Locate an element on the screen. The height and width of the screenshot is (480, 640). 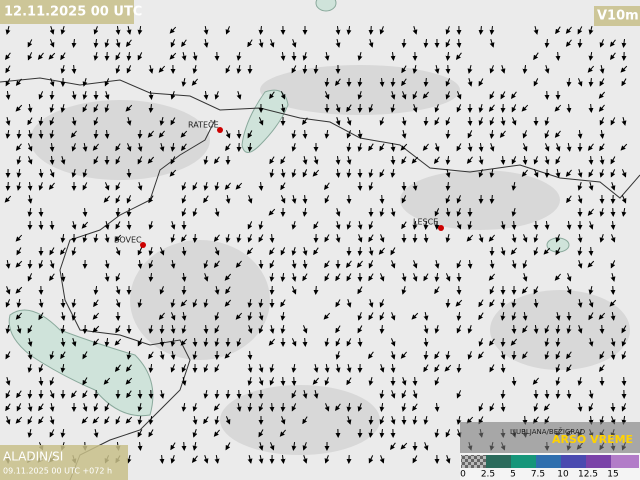
header-box is located at coordinates (67, 12).